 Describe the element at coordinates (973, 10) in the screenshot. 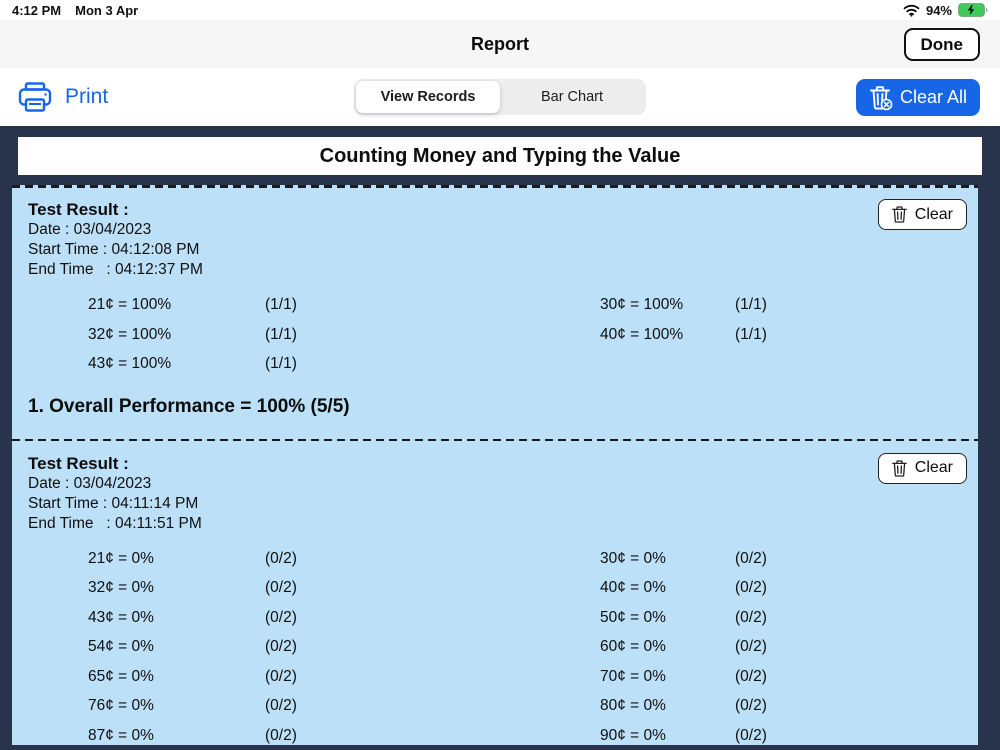

I see `battery-charging-icon` at that location.